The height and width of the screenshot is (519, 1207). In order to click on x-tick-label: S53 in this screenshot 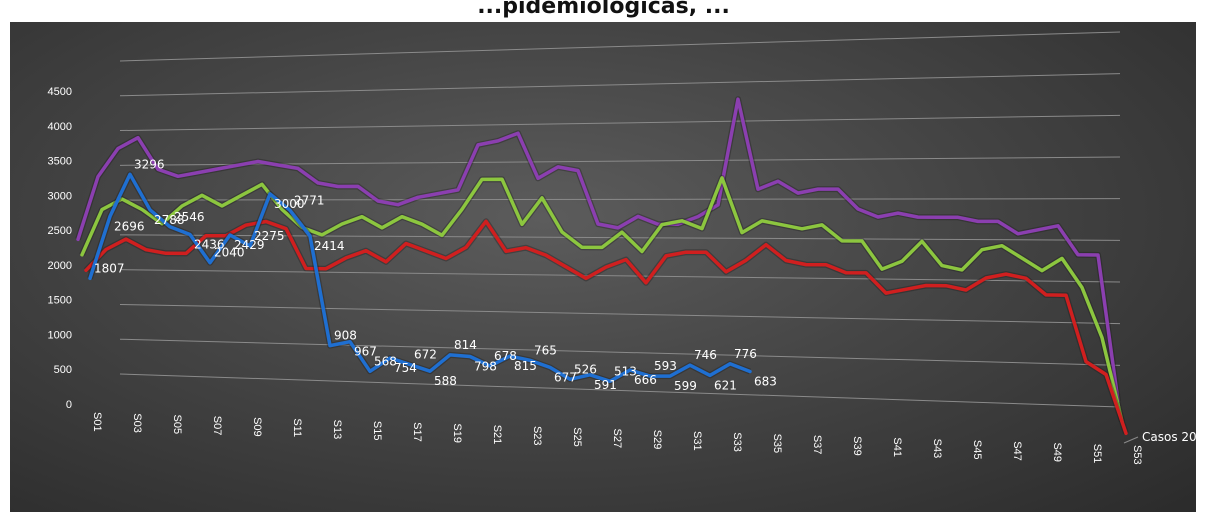, I will do `click(1137, 455)`.